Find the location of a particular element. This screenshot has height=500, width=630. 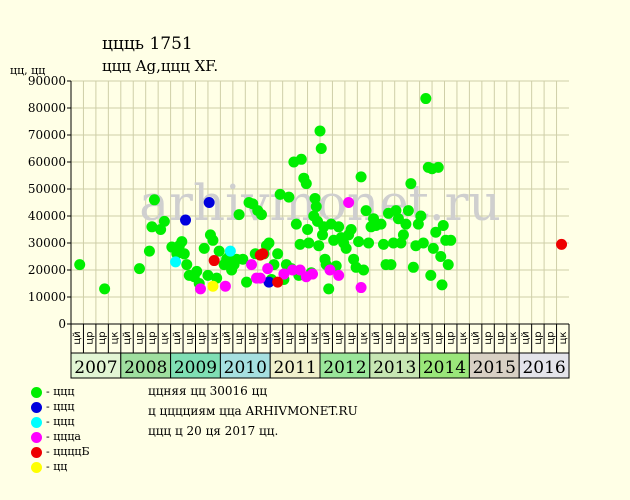

y-tick-label: 60000 is located at coordinates (47, 162).